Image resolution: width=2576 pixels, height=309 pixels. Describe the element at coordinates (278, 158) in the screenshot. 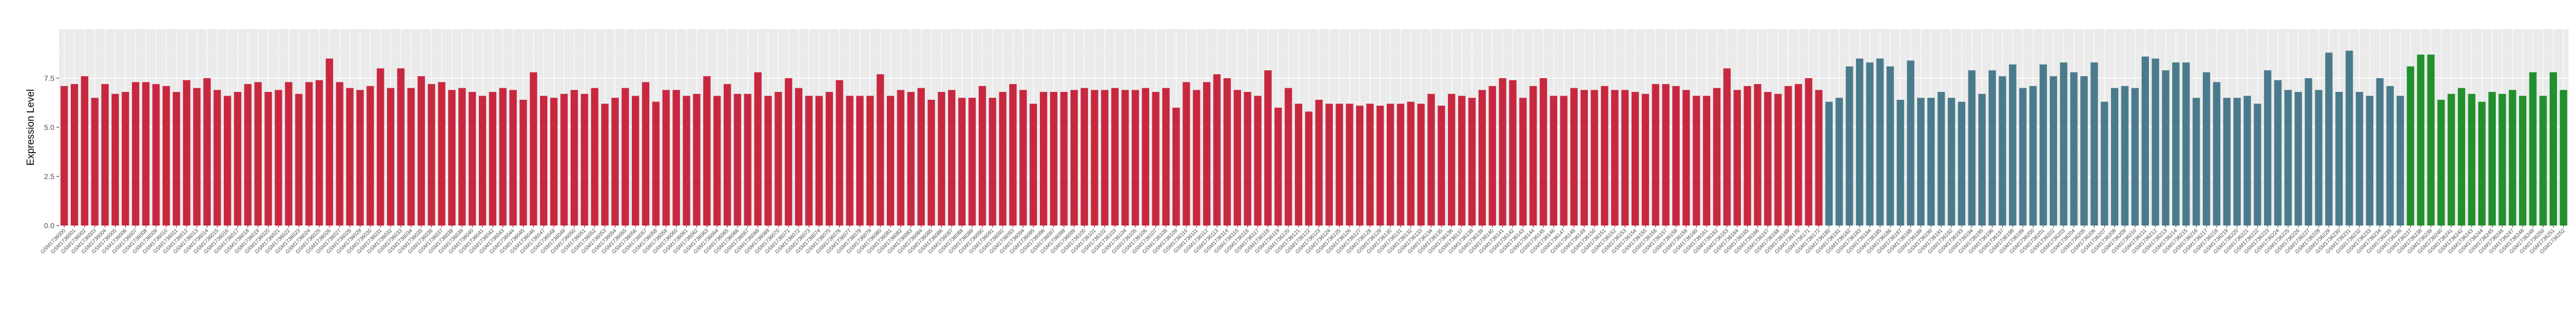

I see `bar-GSM1736021` at that location.